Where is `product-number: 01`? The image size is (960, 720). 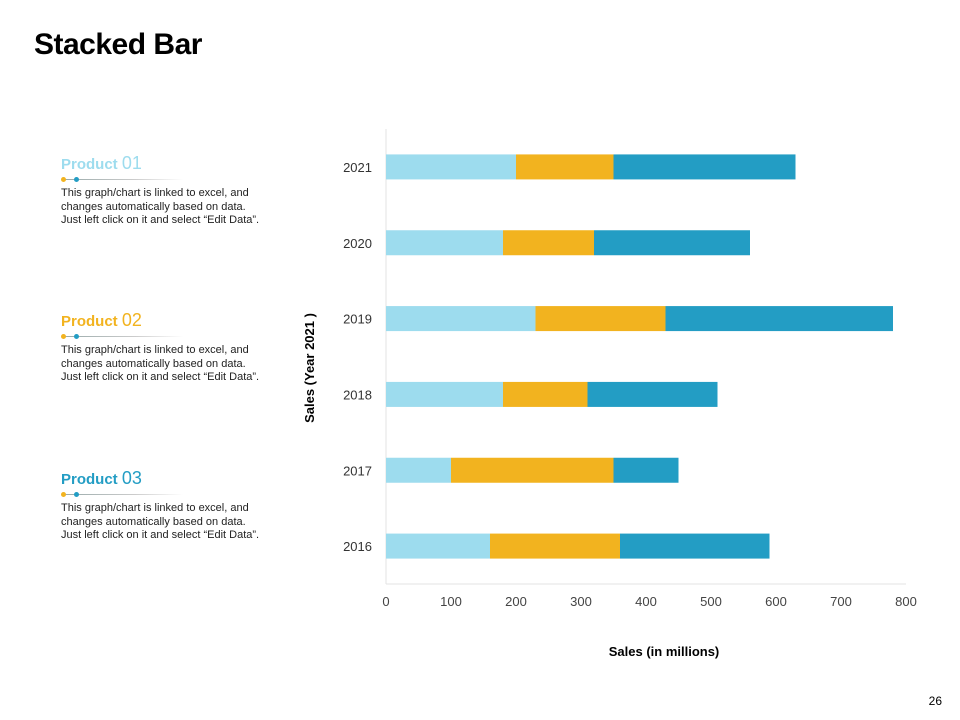
product-number: 01 is located at coordinates (131, 163).